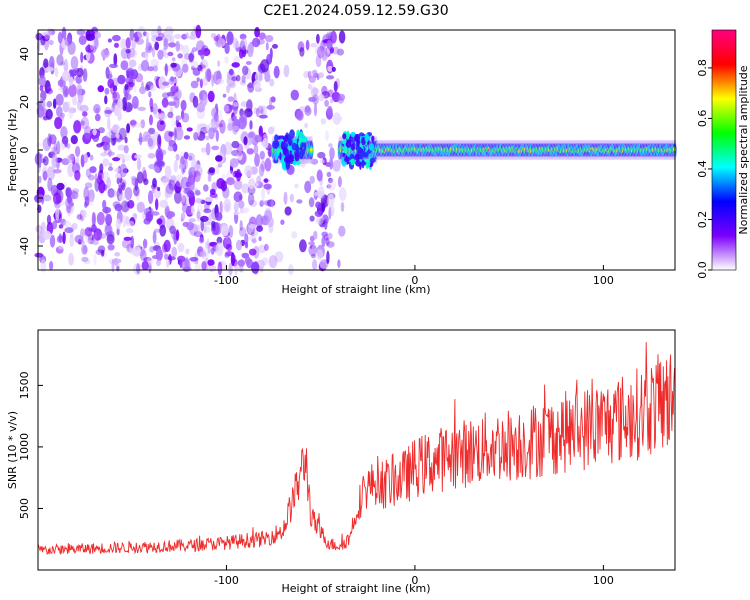 This screenshot has width=750, height=600. I want to click on y-tick-label: 500, so click(24, 508).